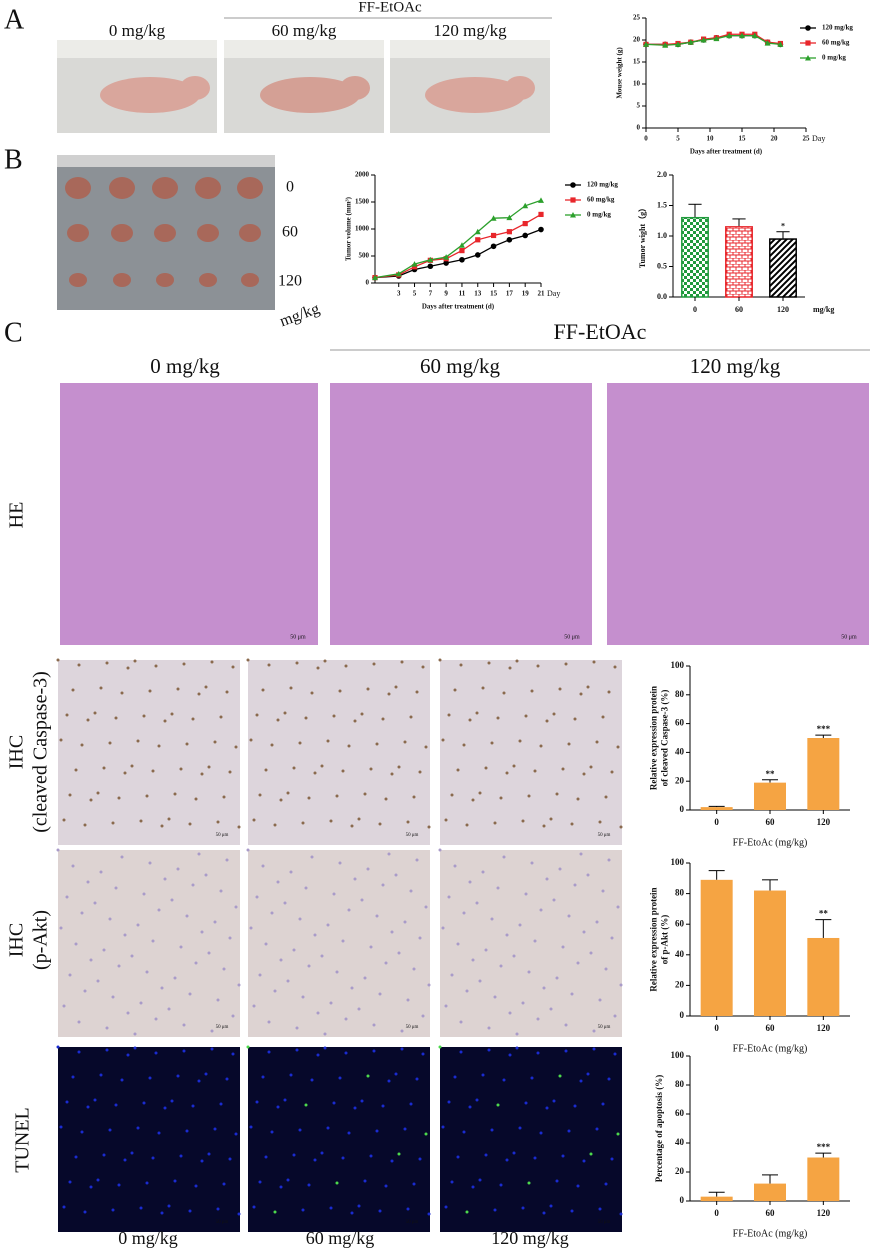  What do you see at coordinates (678, 139) in the screenshot?
I see `x-tick-label: 5` at bounding box center [678, 139].